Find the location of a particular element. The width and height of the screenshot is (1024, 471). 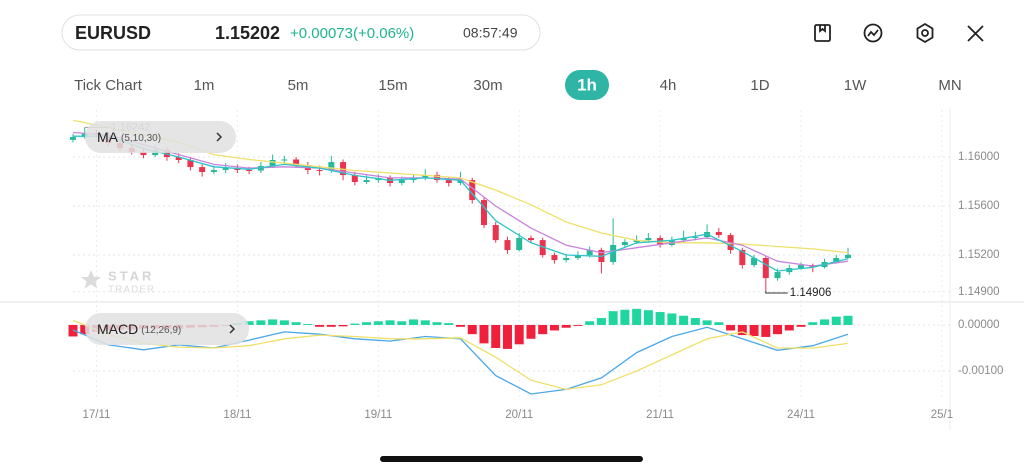

timeframe-tabs: Tick Chart 1m 5m 15m 30m 1h 4h 1D 1W MN is located at coordinates (518, 85).